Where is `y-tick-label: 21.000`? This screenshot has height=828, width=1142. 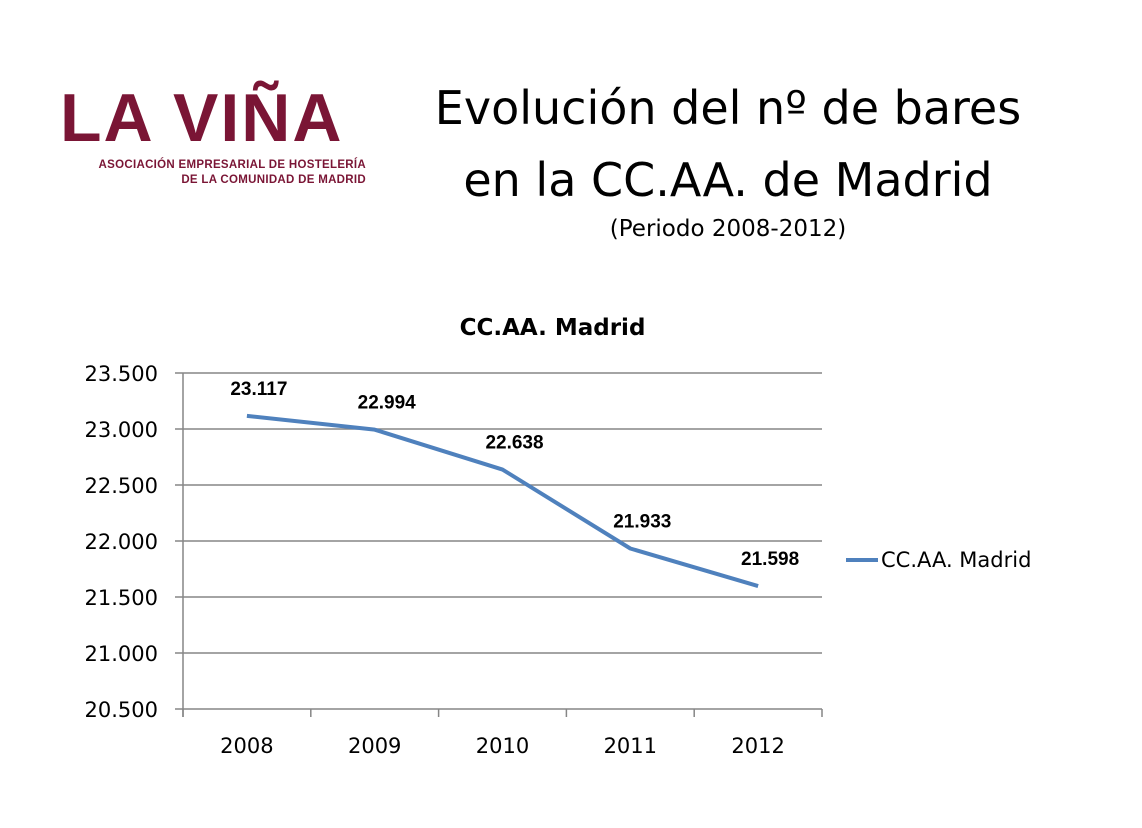
y-tick-label: 21.000 is located at coordinates (121, 654).